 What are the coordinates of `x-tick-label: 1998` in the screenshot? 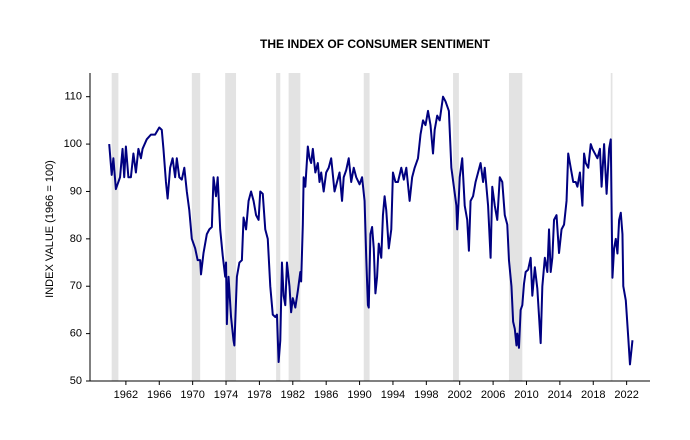 It's located at (426, 395).